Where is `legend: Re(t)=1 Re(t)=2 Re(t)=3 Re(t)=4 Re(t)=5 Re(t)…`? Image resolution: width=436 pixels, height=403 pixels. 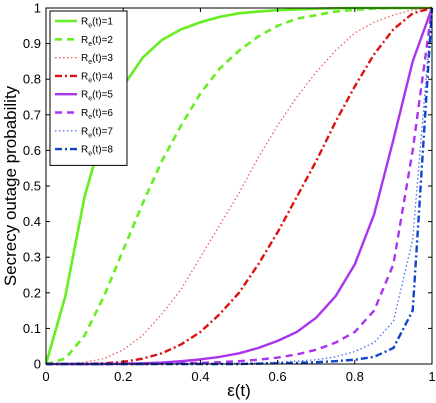
legend: Re(t)=1 Re(t)=2 Re(t)=3 Re(t)=4 Re(t)=5 Re(t)… is located at coordinates (88, 88).